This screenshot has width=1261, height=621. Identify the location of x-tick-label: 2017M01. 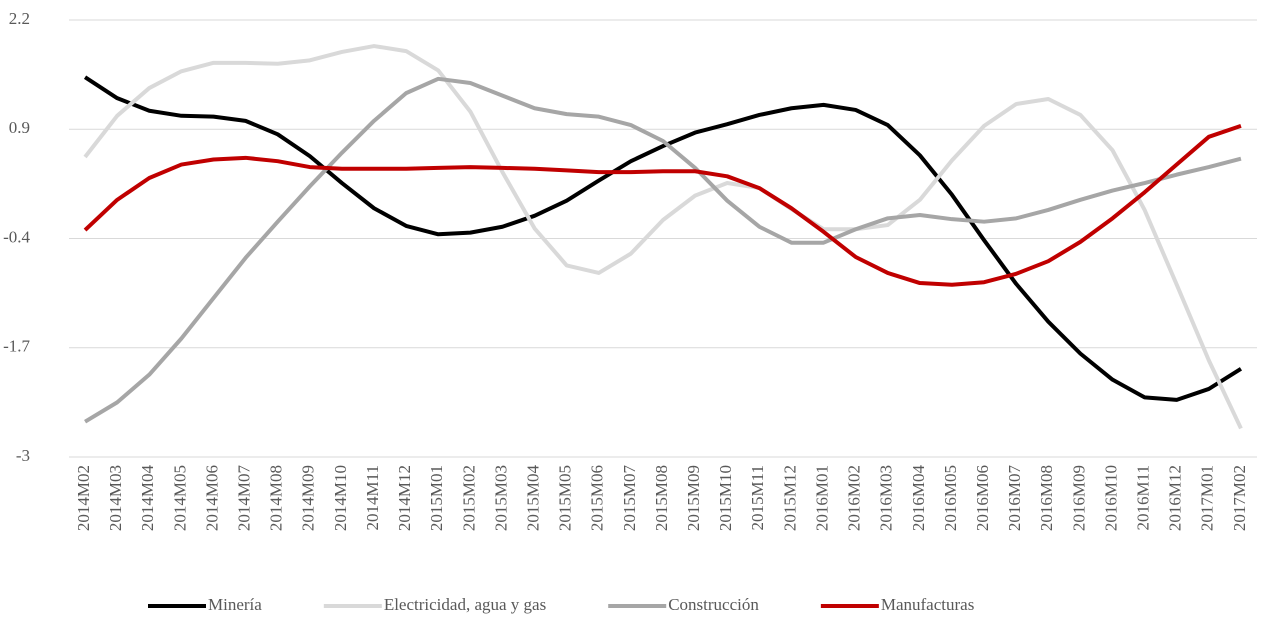
(1207, 498).